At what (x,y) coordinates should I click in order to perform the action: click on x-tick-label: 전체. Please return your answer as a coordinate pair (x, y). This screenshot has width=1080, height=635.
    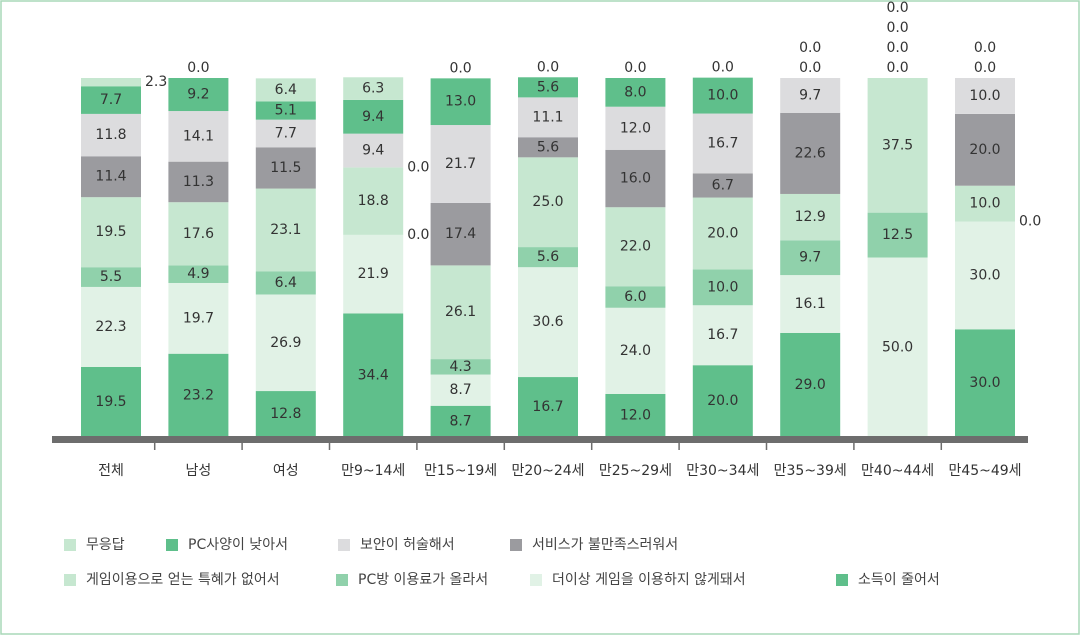
    Looking at the image, I should click on (111, 471).